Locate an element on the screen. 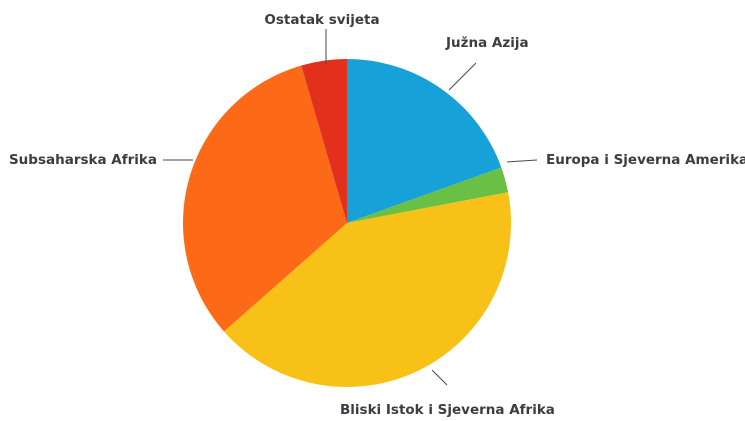 This screenshot has height=421, width=745. label-bliski-istok-i-sjeverna-afrika: Bliski Istok i Sjeverna Afrika is located at coordinates (447, 410).